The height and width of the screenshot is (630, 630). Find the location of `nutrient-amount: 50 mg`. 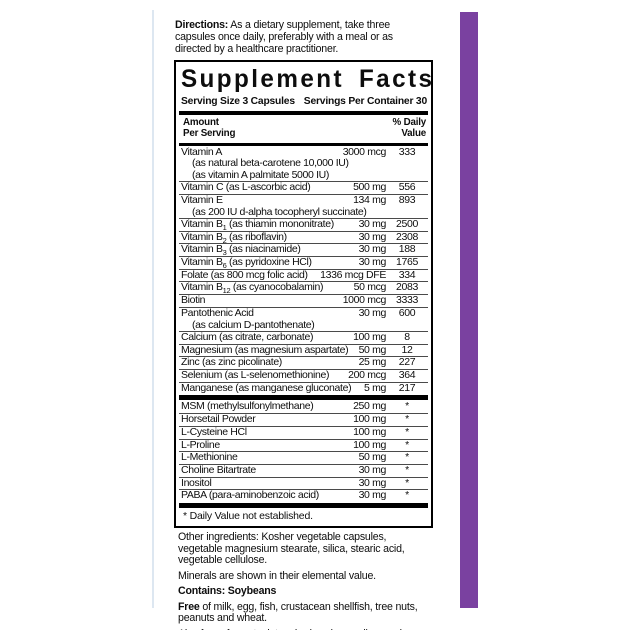

nutrient-amount: 50 mg is located at coordinates (372, 349).